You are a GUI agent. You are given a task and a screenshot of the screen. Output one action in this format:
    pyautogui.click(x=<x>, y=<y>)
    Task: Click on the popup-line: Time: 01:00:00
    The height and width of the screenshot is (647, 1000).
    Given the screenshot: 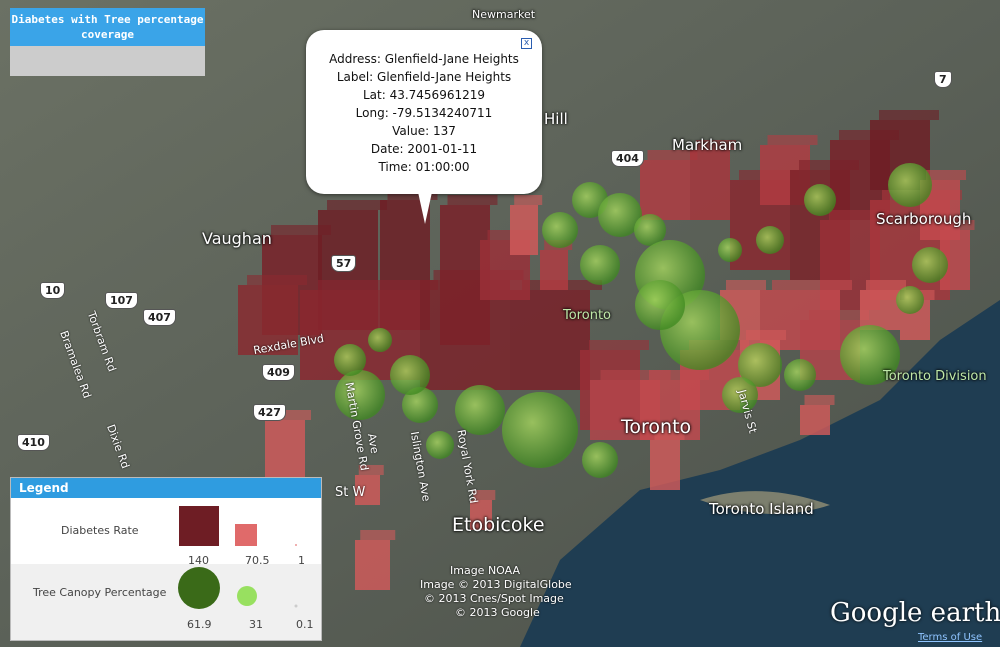 What is the action you would take?
    pyautogui.click(x=424, y=167)
    